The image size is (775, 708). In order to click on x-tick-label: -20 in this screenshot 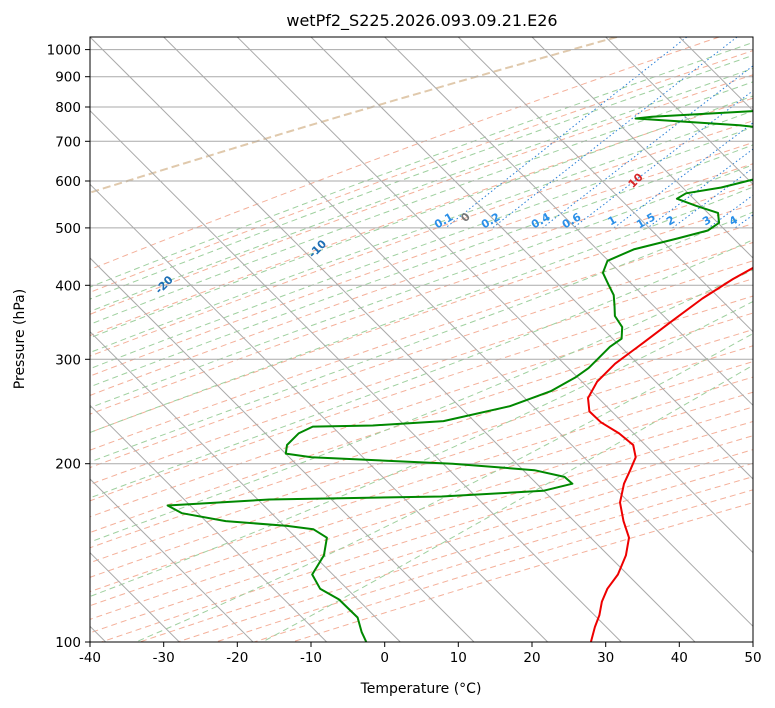, I will do `click(237, 658)`.